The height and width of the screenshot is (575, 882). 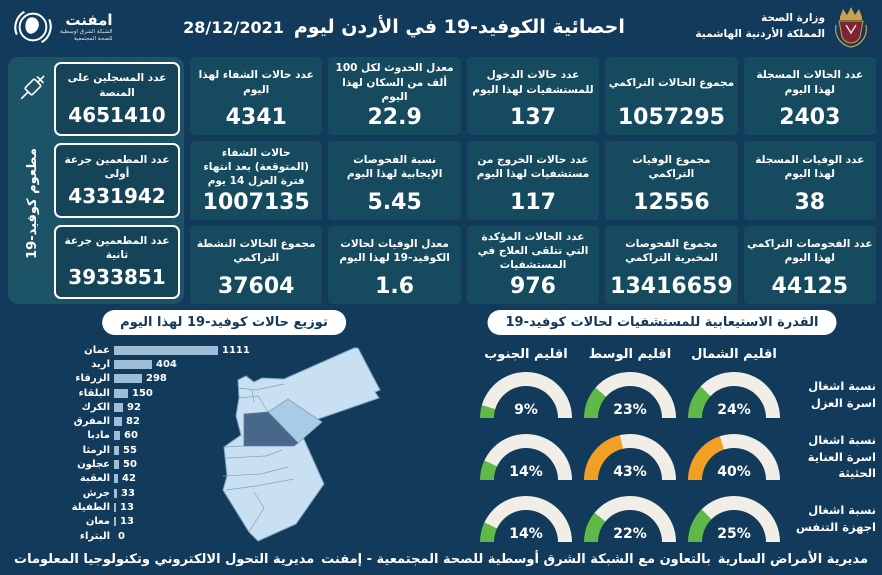 I want to click on bar-row: مادبا 60, so click(x=155, y=436).